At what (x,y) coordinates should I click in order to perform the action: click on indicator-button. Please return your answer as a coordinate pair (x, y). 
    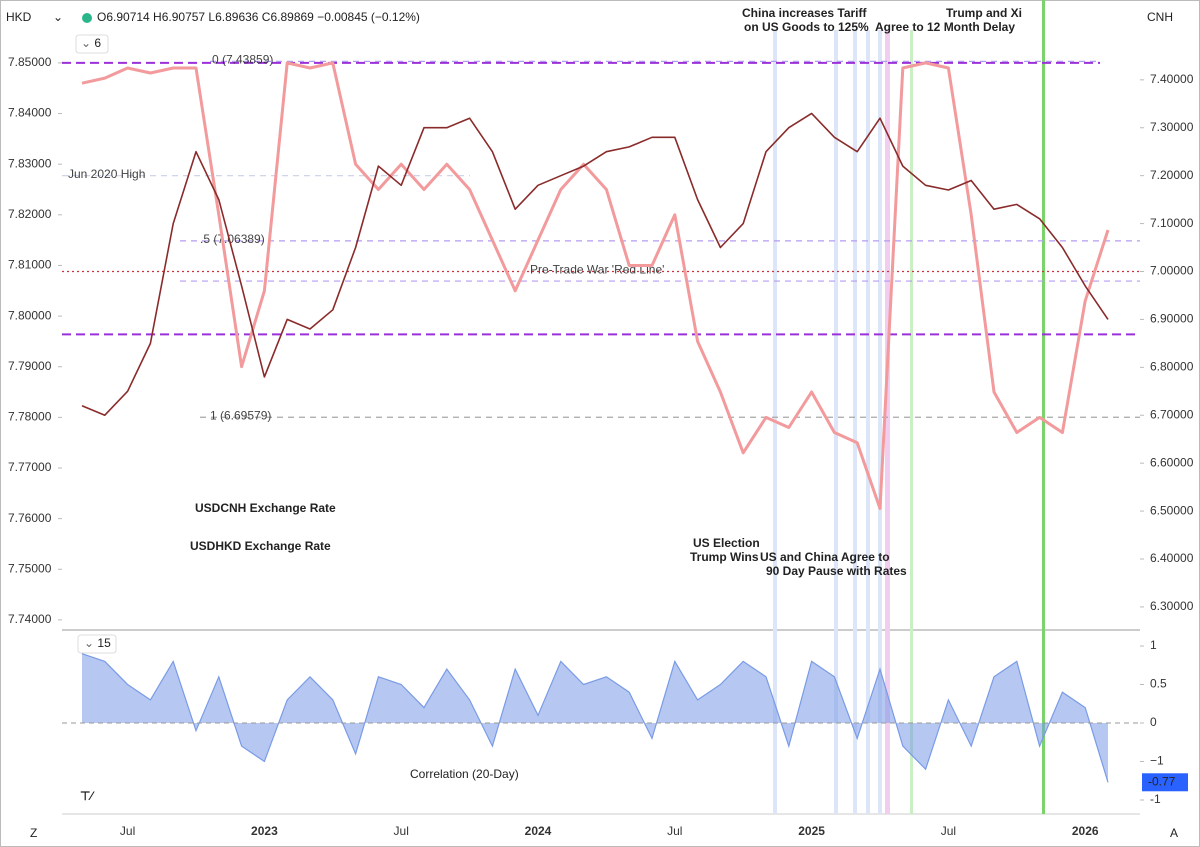
    Looking at the image, I should click on (97, 644).